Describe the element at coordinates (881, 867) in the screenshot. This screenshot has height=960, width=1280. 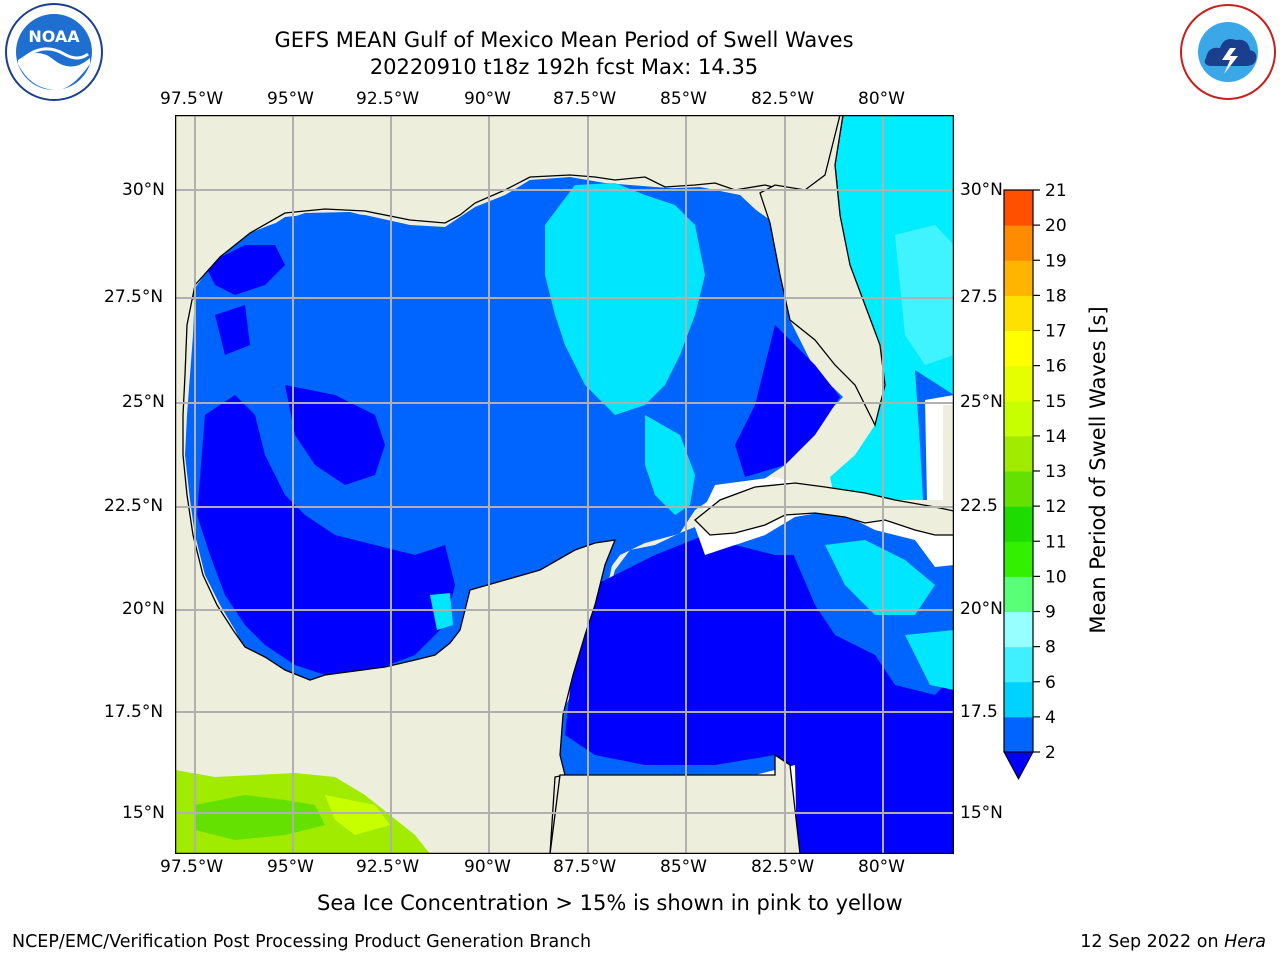
I see `lon-label-bottom-7: 80°W` at that location.